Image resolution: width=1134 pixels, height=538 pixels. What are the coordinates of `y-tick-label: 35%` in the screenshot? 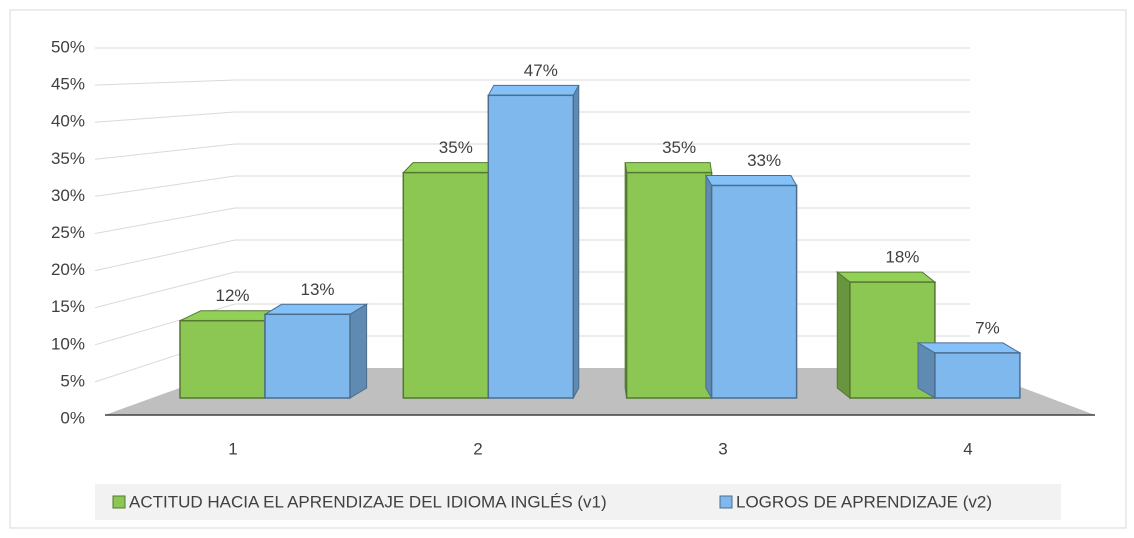 It's located at (68, 158).